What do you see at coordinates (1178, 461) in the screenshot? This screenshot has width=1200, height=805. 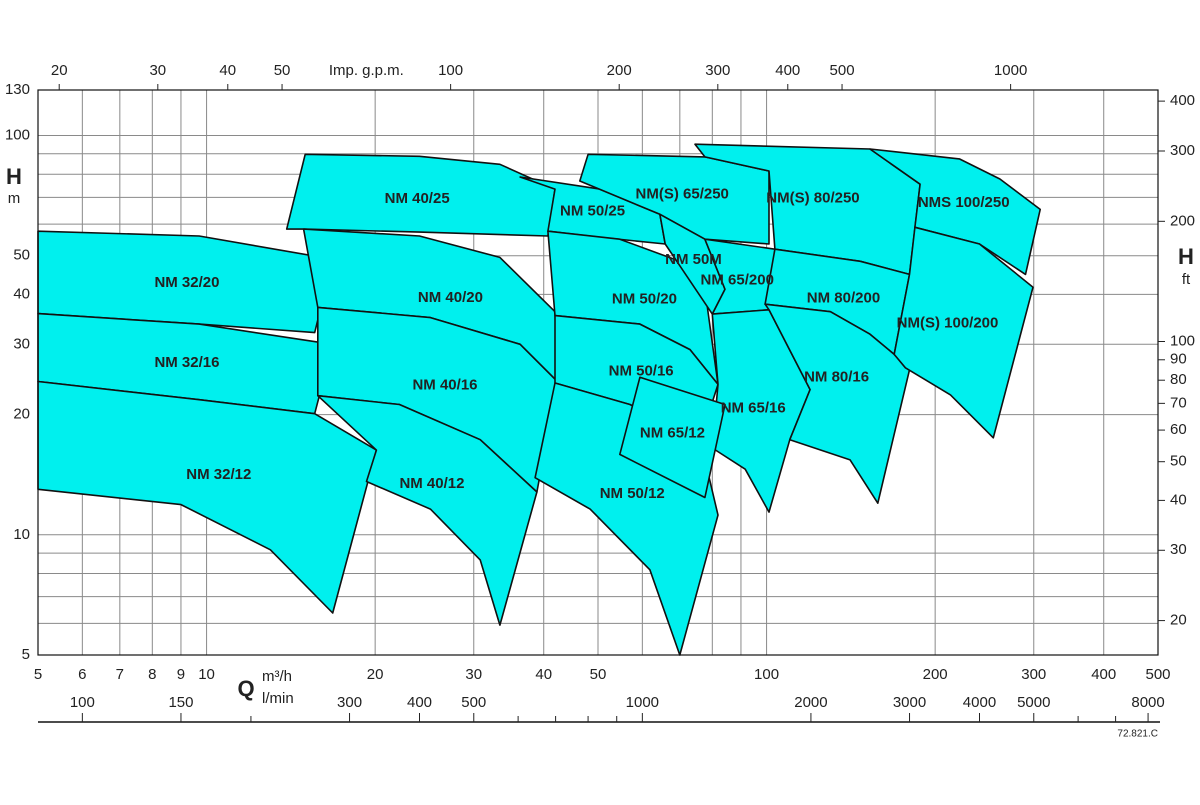 I see `y2-tick-label: 50` at bounding box center [1178, 461].